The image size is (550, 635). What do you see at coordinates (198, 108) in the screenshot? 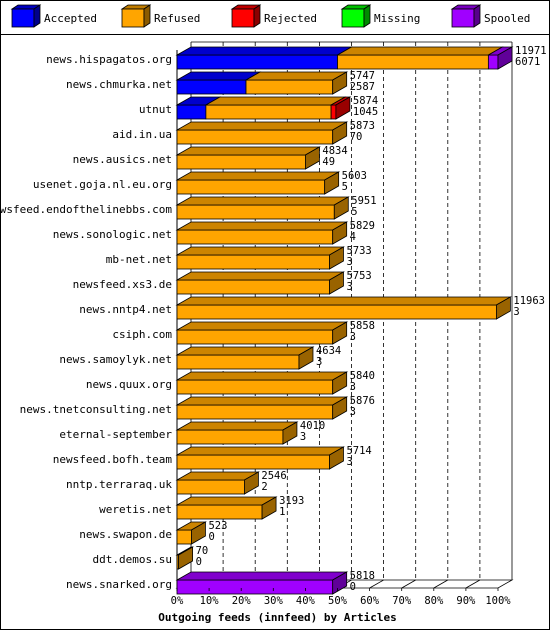
I see `bar-accepted` at bounding box center [198, 108].